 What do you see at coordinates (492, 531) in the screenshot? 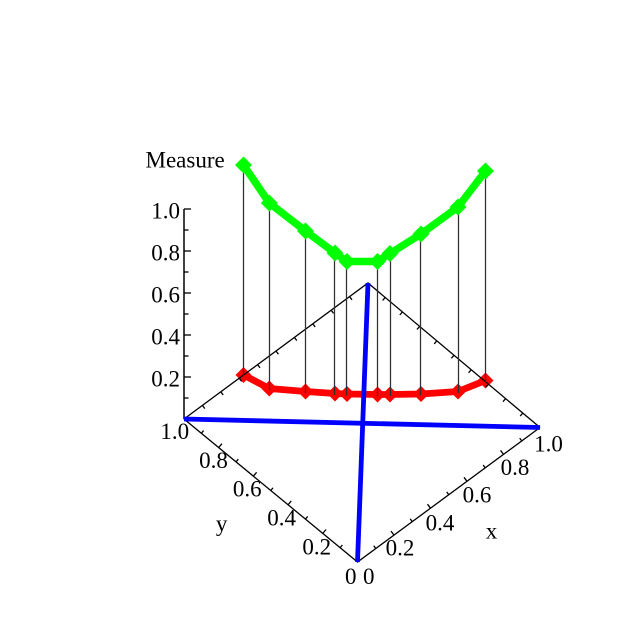
I see `svg-text: x` at bounding box center [492, 531].